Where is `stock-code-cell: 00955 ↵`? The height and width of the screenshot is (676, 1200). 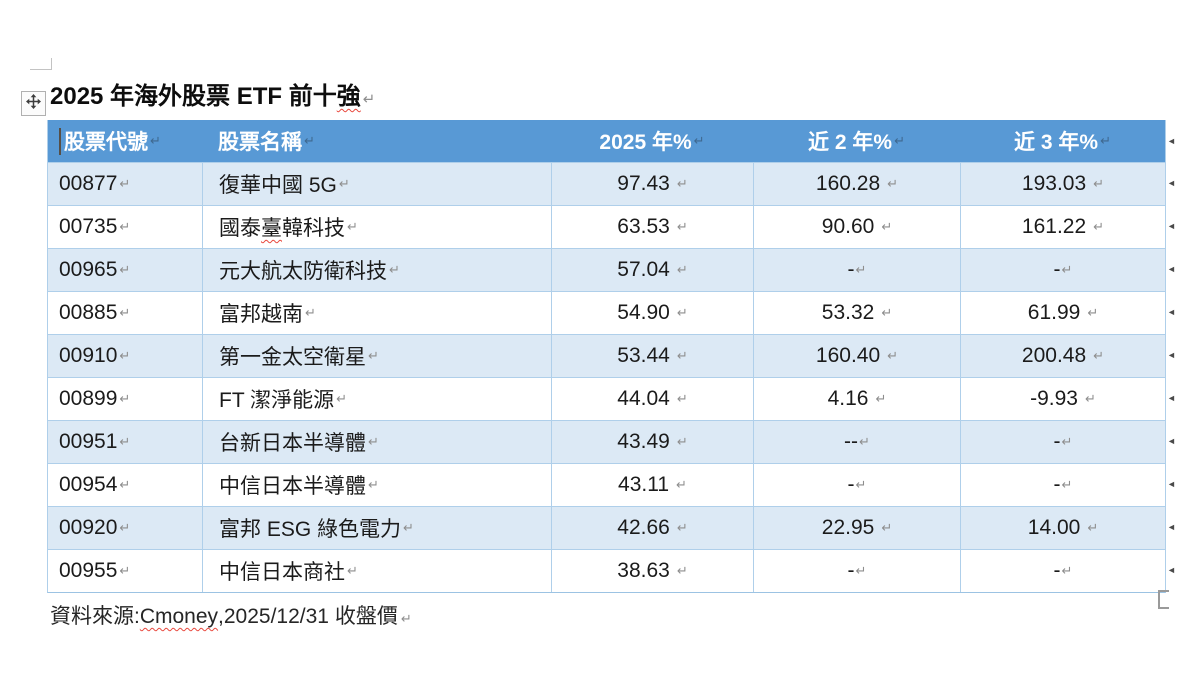 stock-code-cell: 00955 ↵ is located at coordinates (125, 571).